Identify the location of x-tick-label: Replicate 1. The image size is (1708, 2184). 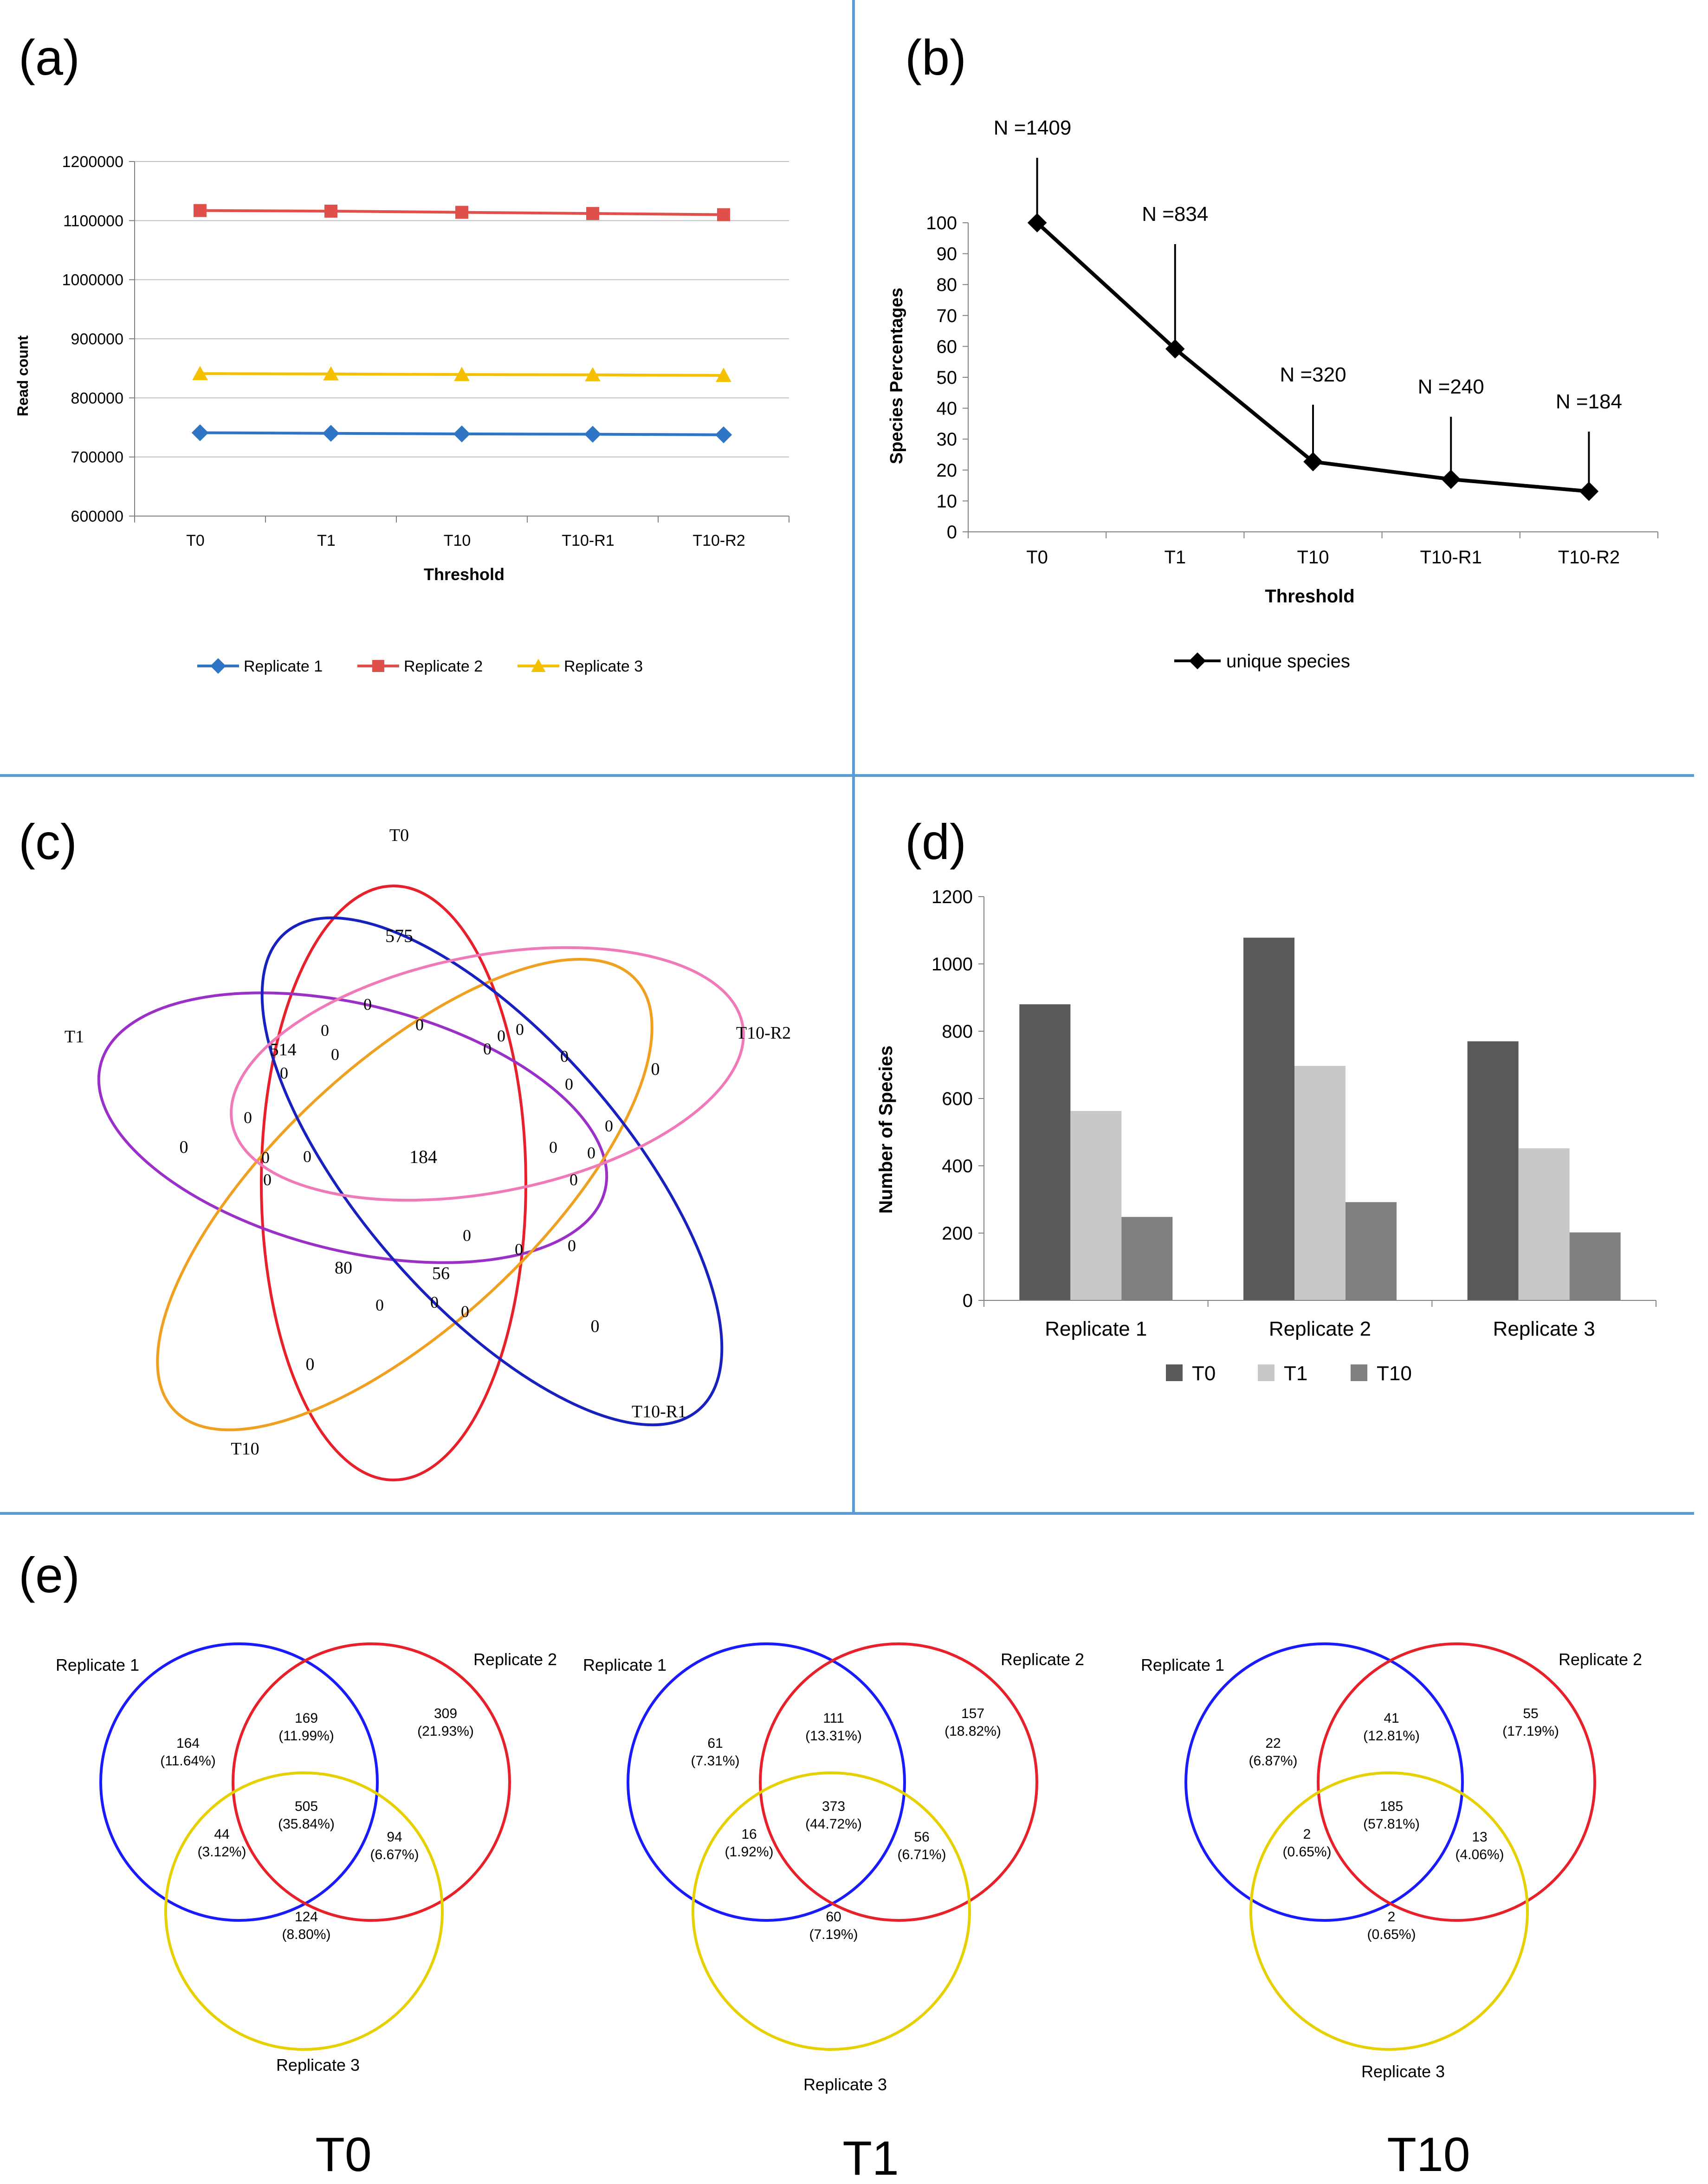
(1096, 1329).